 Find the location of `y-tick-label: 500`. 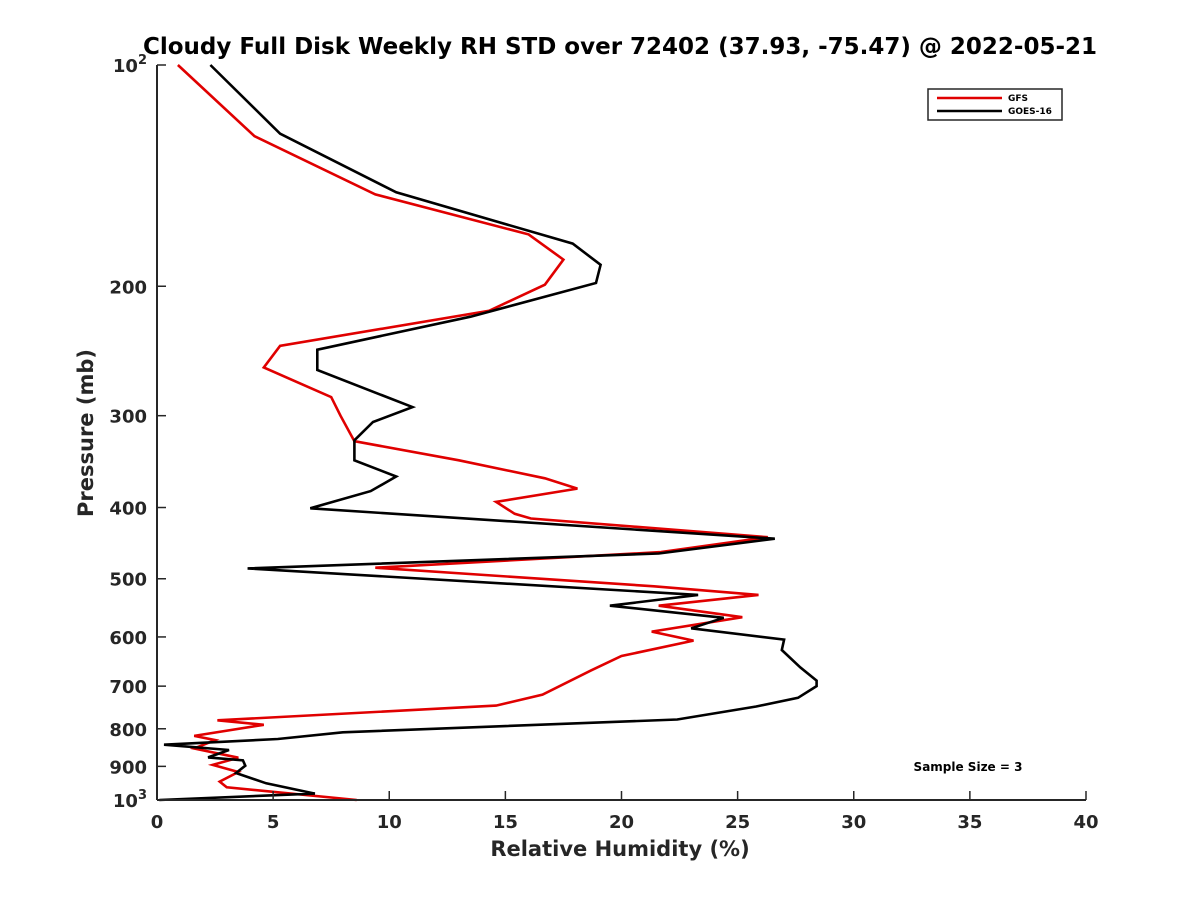

y-tick-label: 500 is located at coordinates (128, 580).